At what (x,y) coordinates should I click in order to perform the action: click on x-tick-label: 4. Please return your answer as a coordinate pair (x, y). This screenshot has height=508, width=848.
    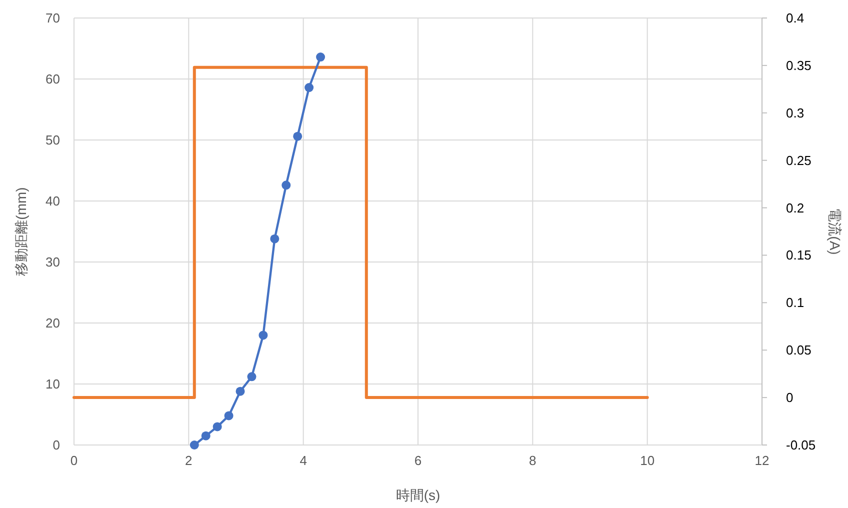
    Looking at the image, I should click on (303, 460).